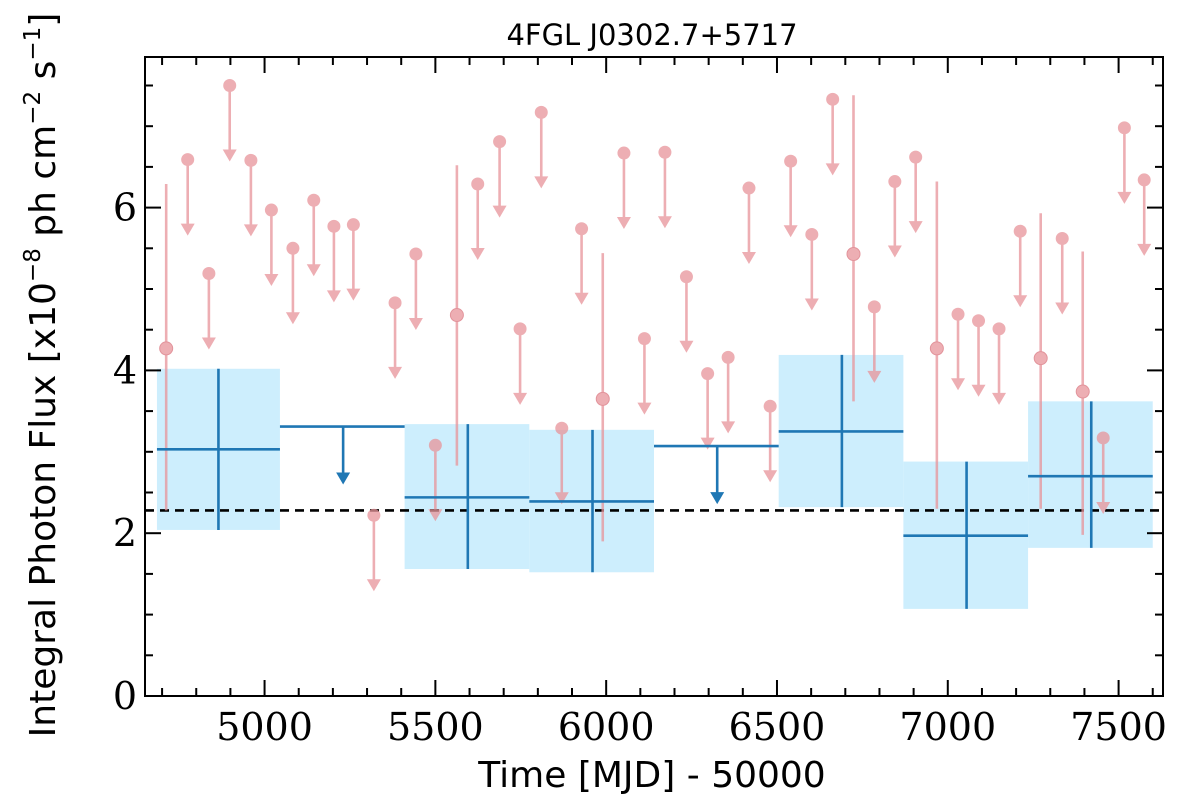 This screenshot has height=800, width=1200. Describe the element at coordinates (125, 370) in the screenshot. I see `y-tick-label: 4` at that location.